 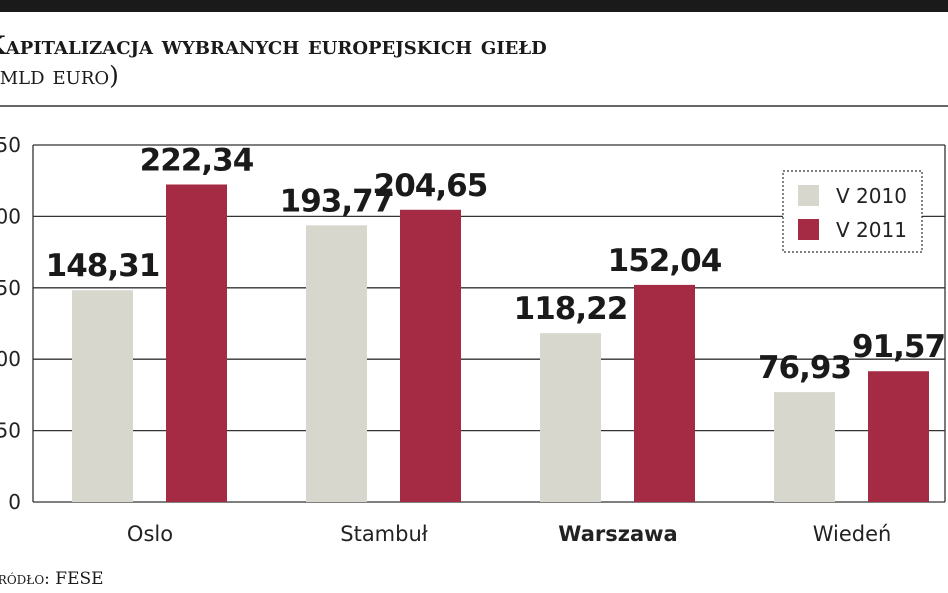 What do you see at coordinates (10, 288) in the screenshot?
I see `y-tick-label: 150` at bounding box center [10, 288].